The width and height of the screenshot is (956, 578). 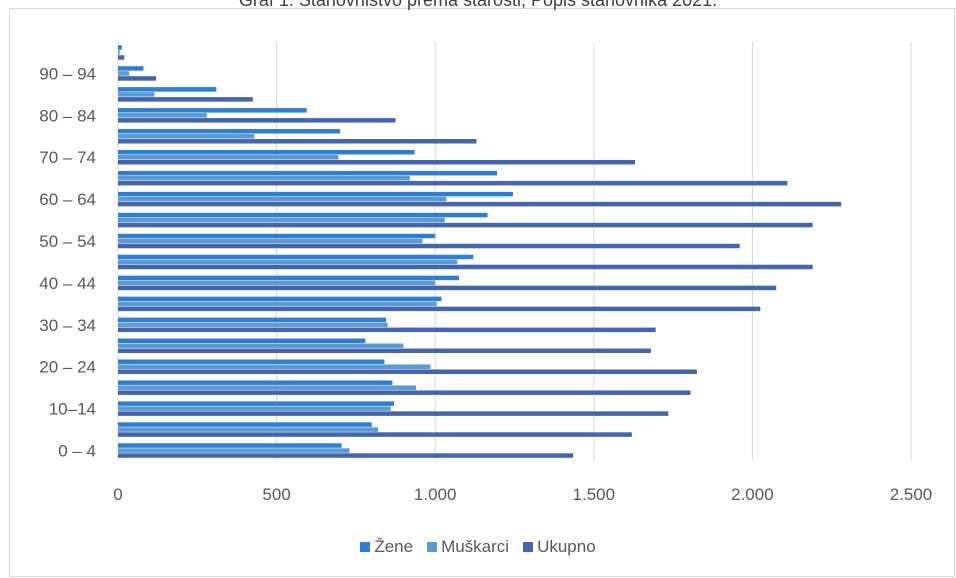 I want to click on legend-item: Ukupno, so click(x=559, y=547).